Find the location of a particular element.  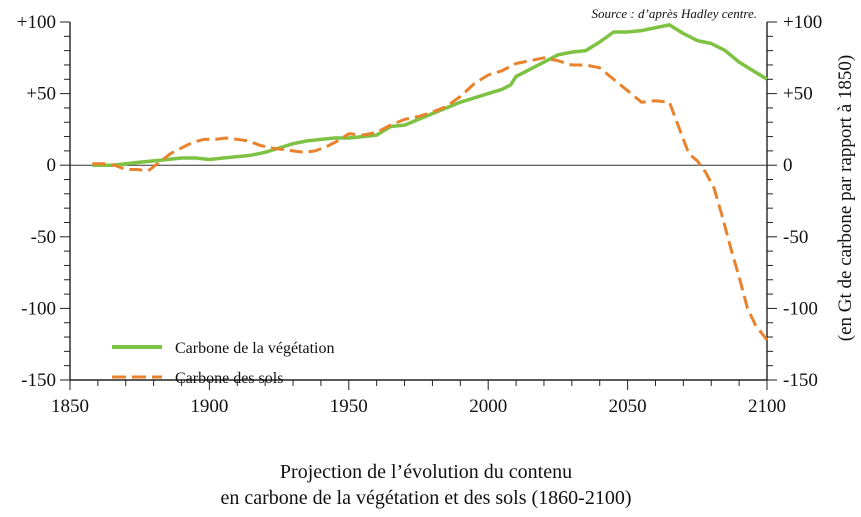

x-tick-label: 2050 is located at coordinates (628, 406).